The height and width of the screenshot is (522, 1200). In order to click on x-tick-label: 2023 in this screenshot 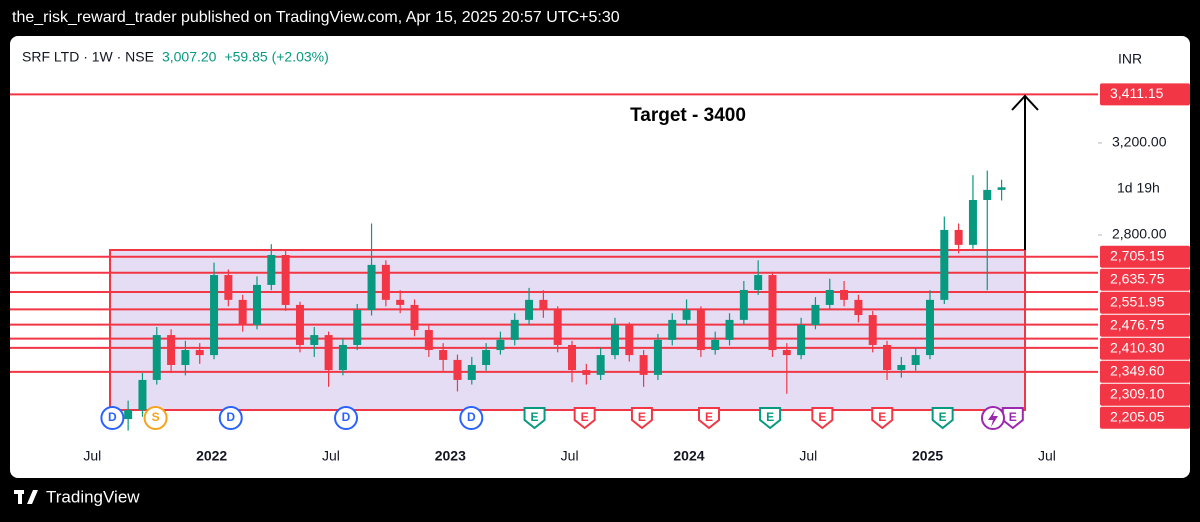, I will do `click(450, 456)`.